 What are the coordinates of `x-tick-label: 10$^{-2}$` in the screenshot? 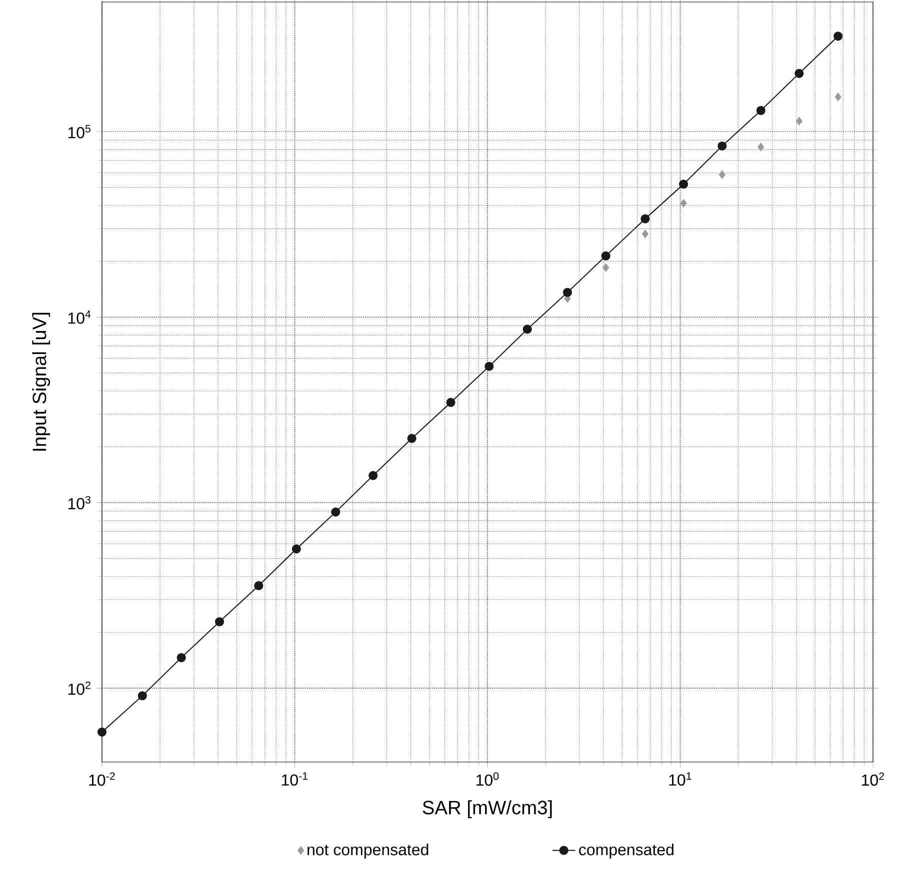 It's located at (102, 779).